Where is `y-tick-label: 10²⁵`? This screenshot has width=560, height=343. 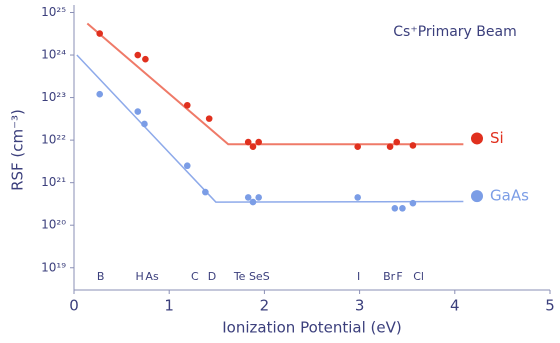 y-tick-label: 10²⁵ is located at coordinates (53, 12).